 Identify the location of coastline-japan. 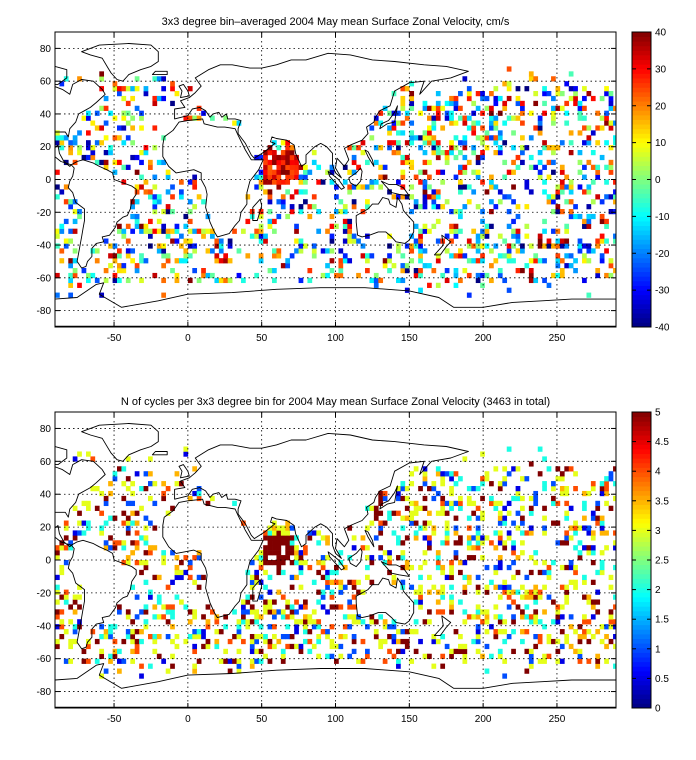
(388, 497).